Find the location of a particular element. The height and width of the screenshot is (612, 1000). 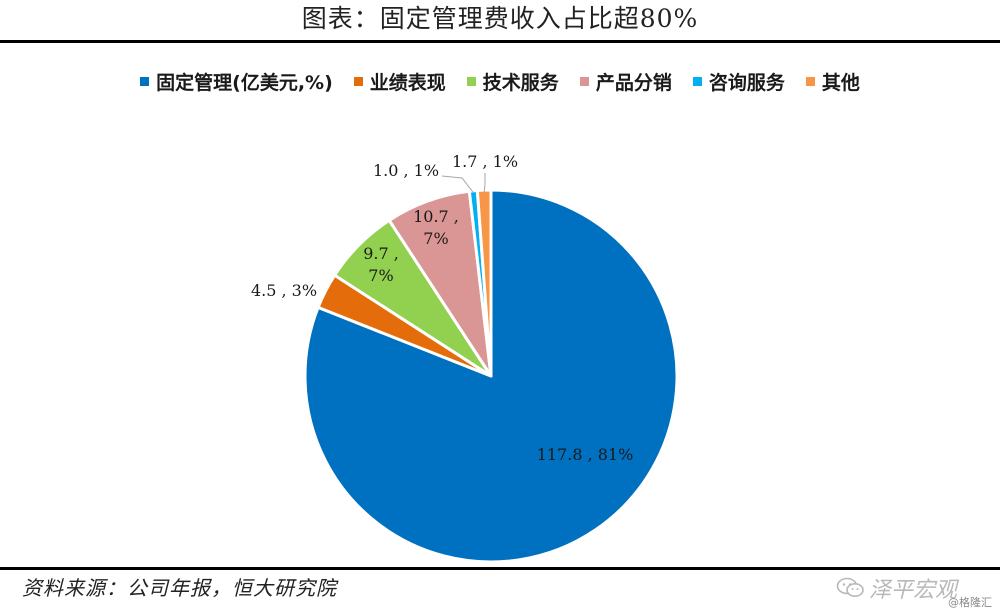

wechat-icon is located at coordinates (850, 587).